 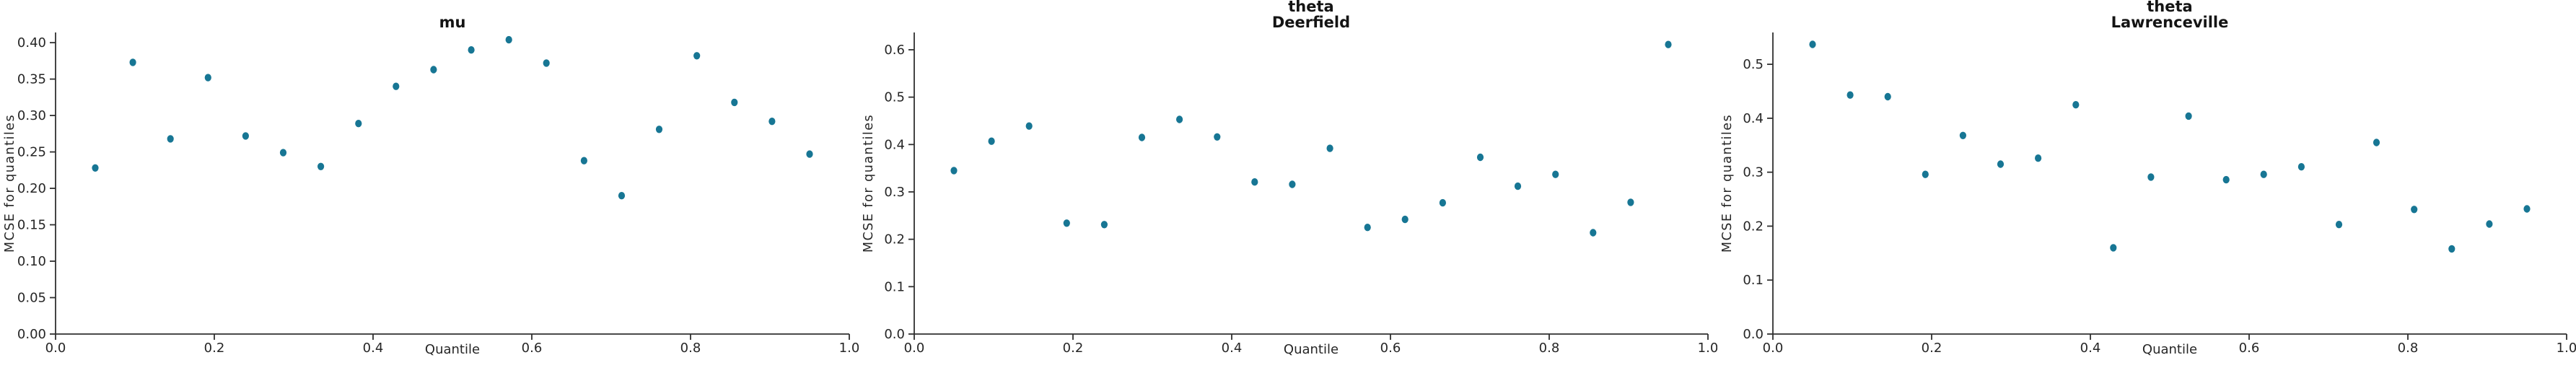 What do you see at coordinates (31, 261) in the screenshot?
I see `y-tick-label: 0.10` at bounding box center [31, 261].